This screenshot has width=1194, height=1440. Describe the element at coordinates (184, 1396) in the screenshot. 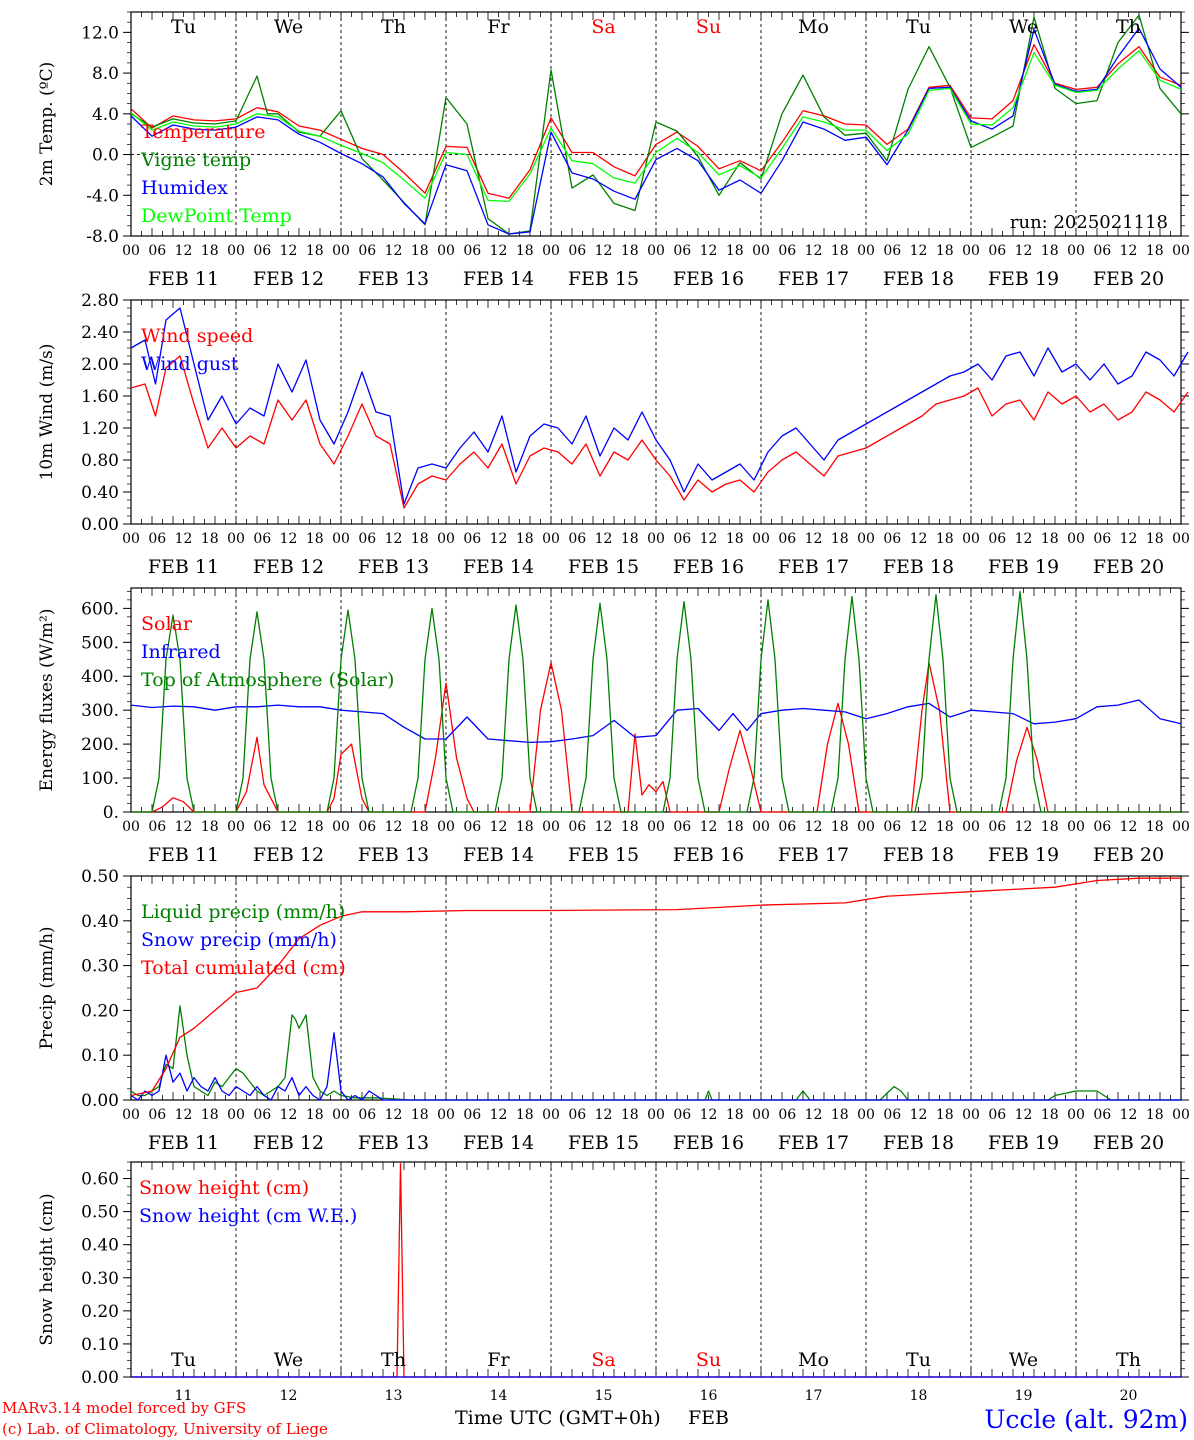

I see `day-number-label: 11` at that location.